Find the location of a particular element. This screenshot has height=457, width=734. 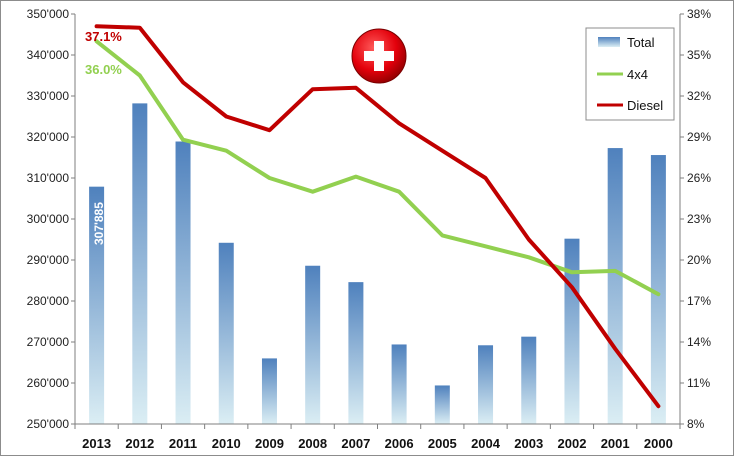

left-tick-label: 300'000 is located at coordinates (48, 219).